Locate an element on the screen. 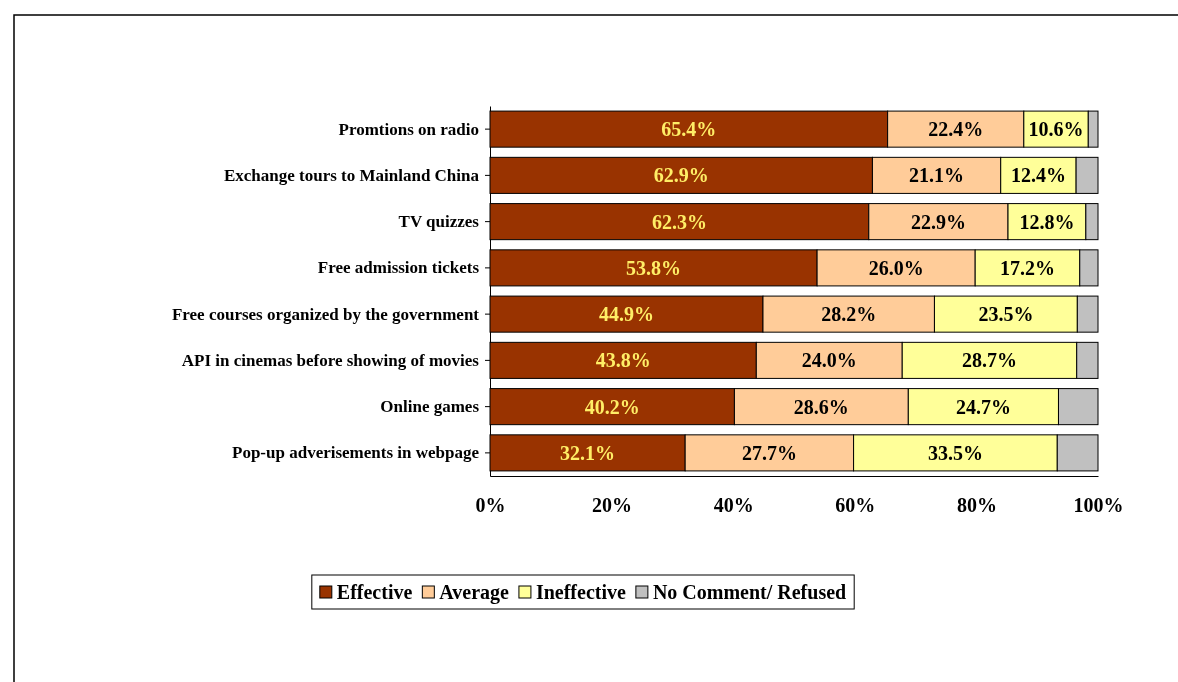 The image size is (1178, 682). y-tick-label: Exchange tours to Mainland China is located at coordinates (351, 175).